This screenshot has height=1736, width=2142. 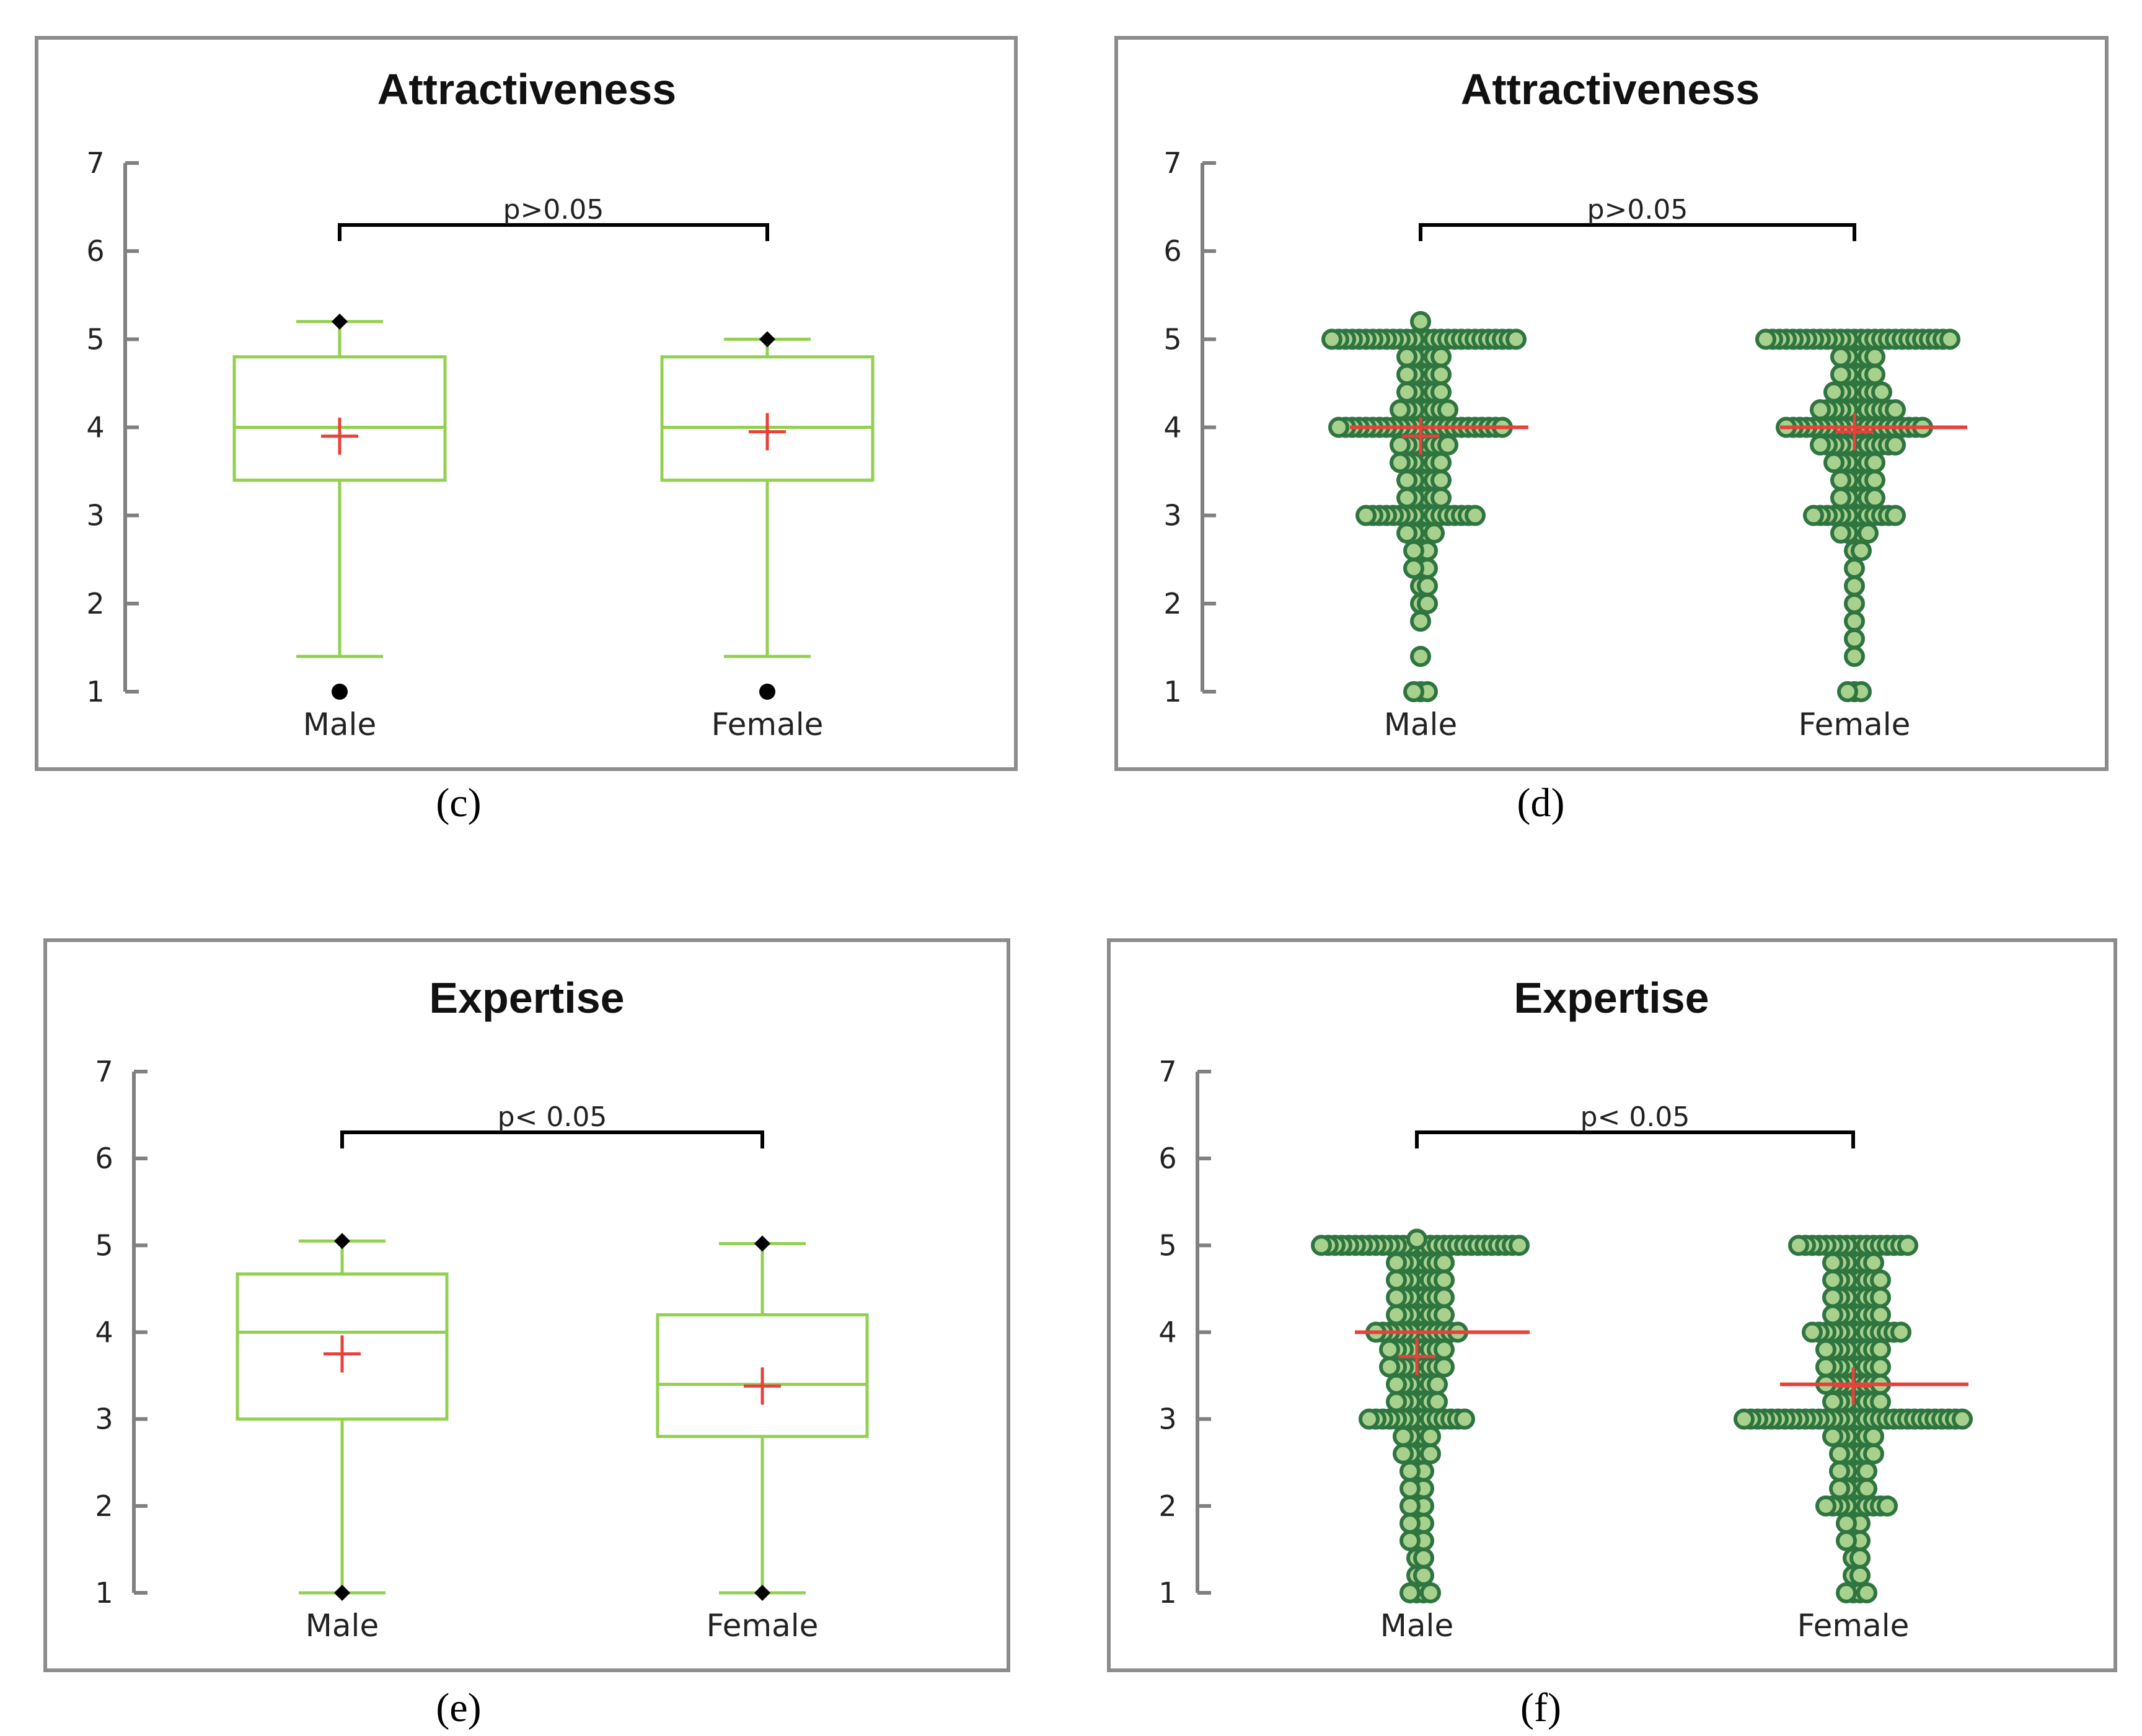 I want to click on min-marker, so click(x=342, y=1593).